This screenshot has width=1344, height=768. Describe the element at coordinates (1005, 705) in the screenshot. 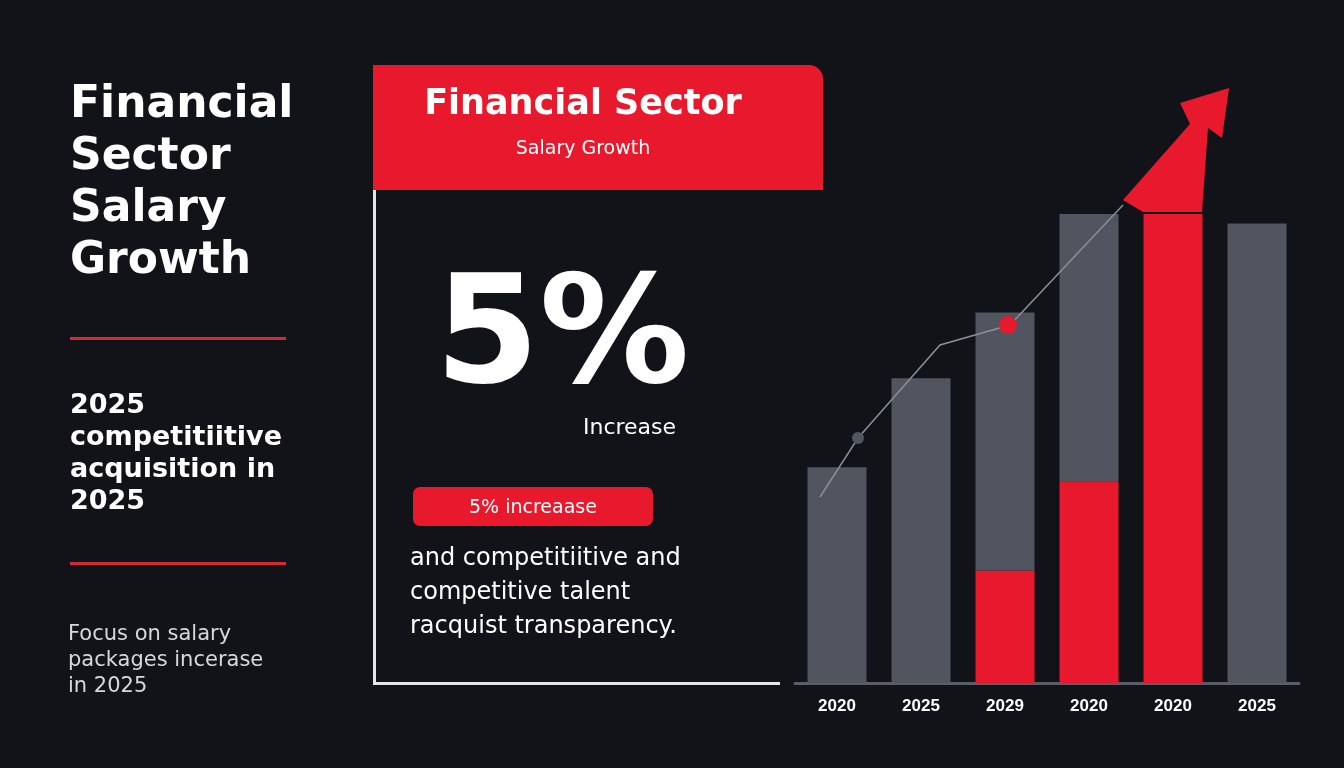

I see `x-tick-label: 2029` at that location.